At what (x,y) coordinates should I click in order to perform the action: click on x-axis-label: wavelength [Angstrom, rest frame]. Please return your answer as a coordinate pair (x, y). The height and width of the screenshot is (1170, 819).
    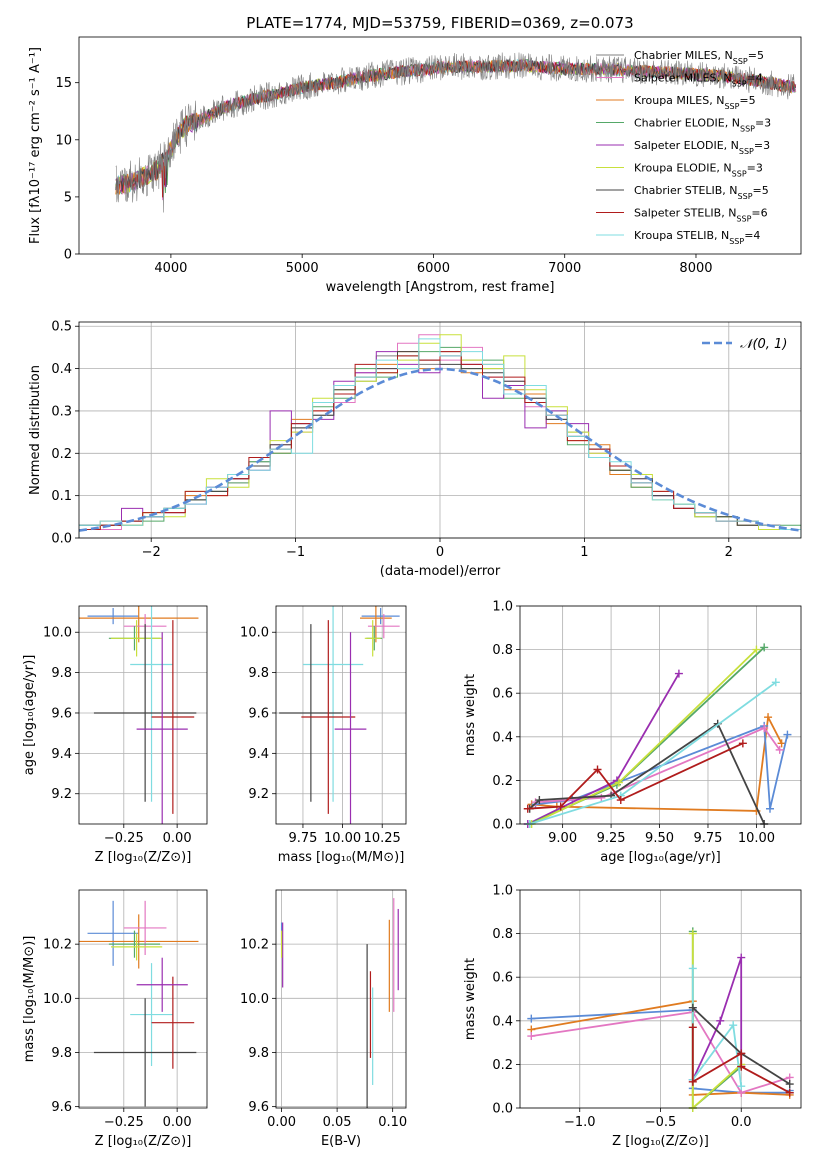
    Looking at the image, I should click on (440, 287).